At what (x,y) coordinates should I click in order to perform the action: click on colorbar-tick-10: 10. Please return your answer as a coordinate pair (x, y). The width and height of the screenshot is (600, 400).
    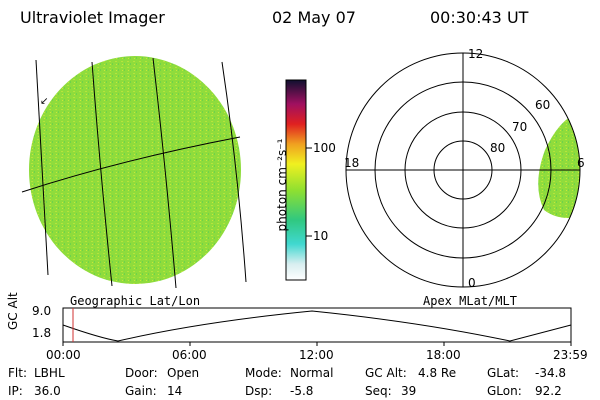
    Looking at the image, I should click on (321, 236).